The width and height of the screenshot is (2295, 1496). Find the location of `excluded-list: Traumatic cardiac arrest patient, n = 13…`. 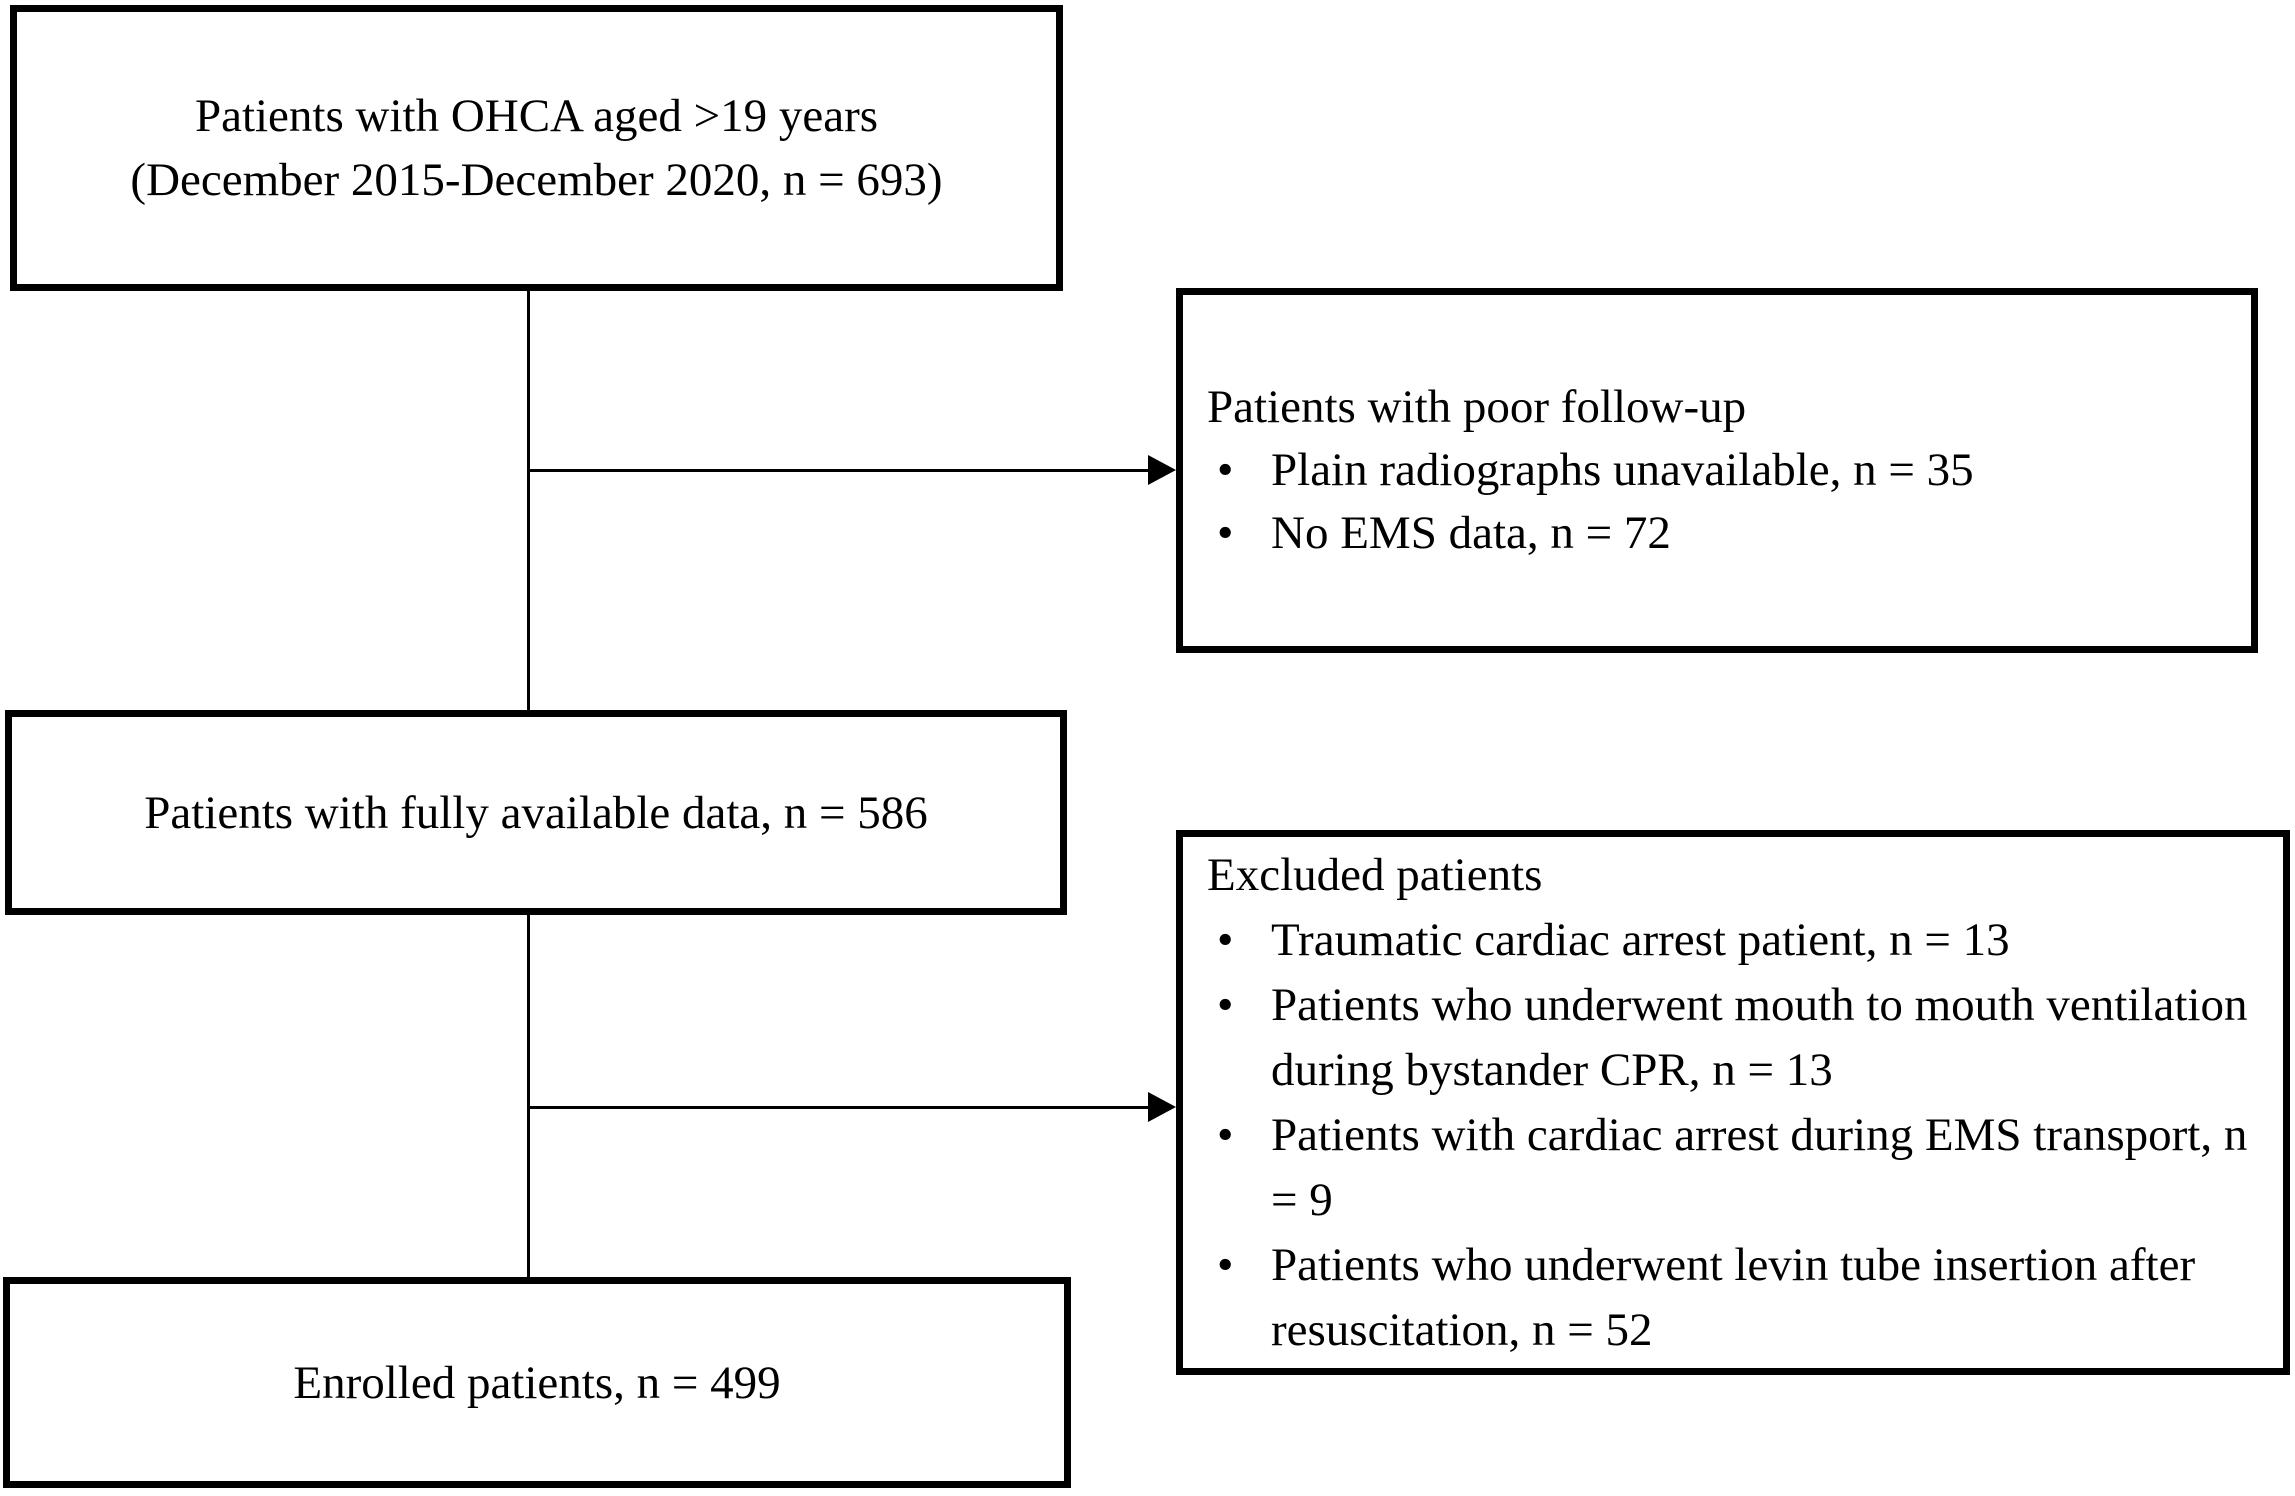

excluded-list: Traumatic cardiac arrest patient, n = 13… is located at coordinates (1733, 1135).